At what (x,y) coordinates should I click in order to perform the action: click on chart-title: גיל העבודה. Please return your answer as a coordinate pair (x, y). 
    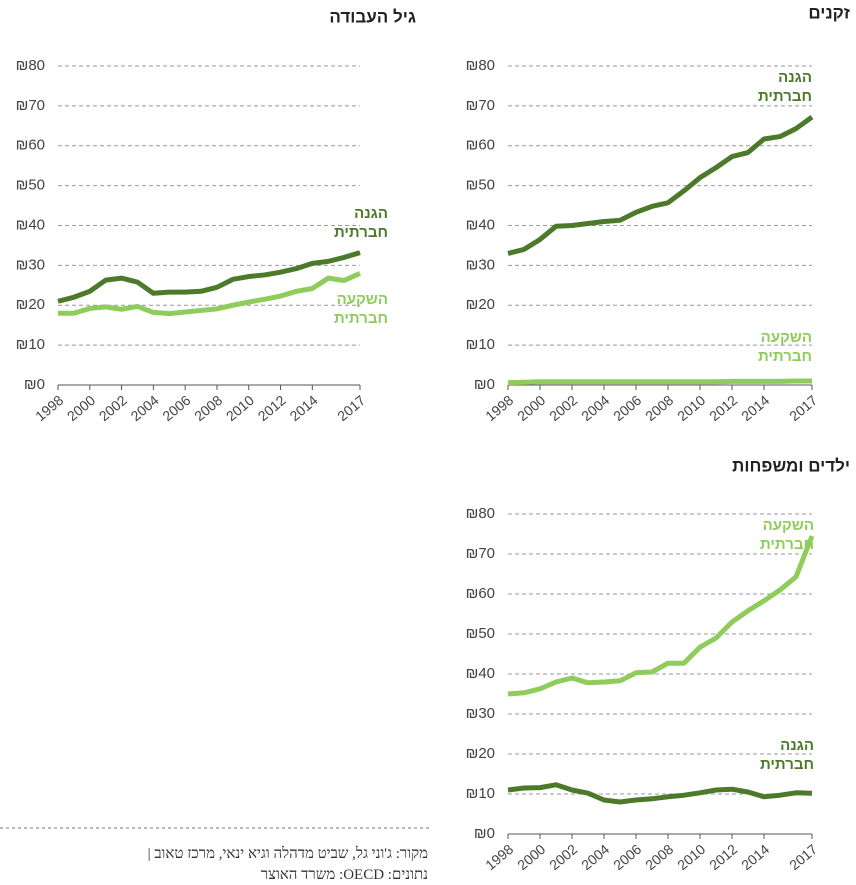
    Looking at the image, I should click on (372, 16).